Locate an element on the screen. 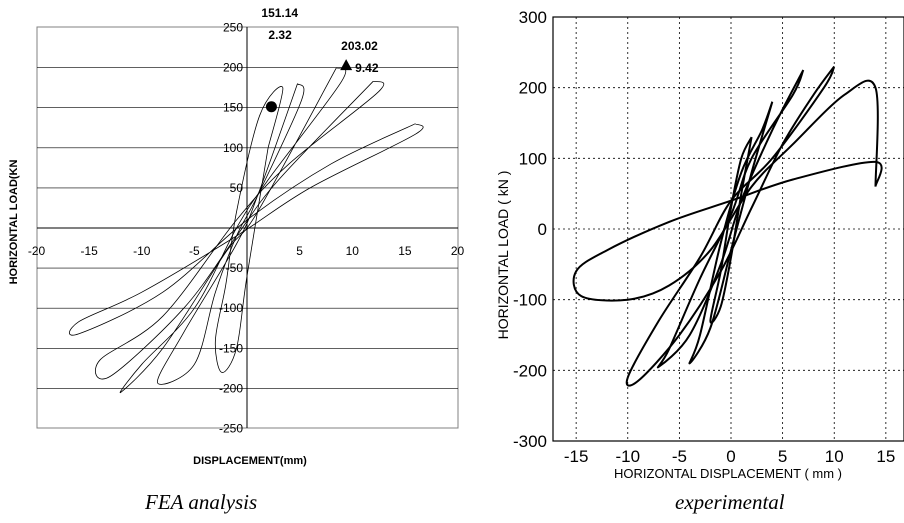 This screenshot has width=904, height=523. caption-fea: FEA analysis is located at coordinates (201, 502).